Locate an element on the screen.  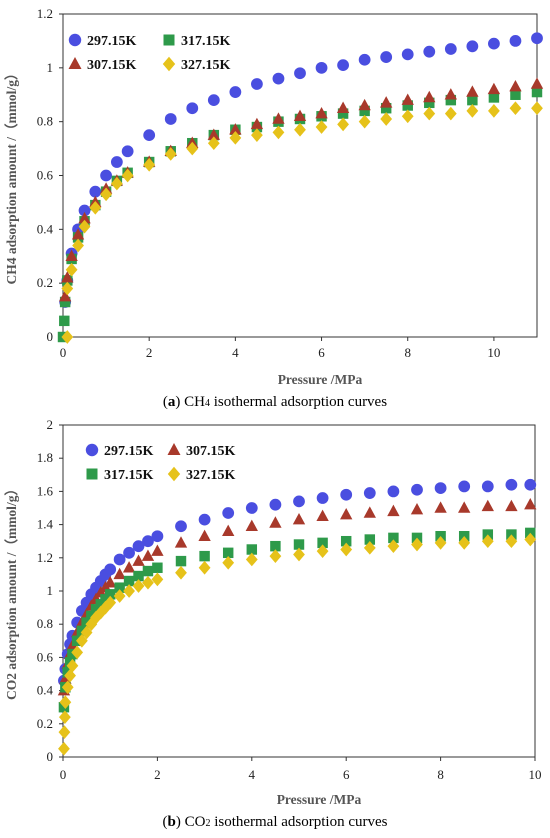
y-tick-label: 1.2 is located at coordinates (45, 557).